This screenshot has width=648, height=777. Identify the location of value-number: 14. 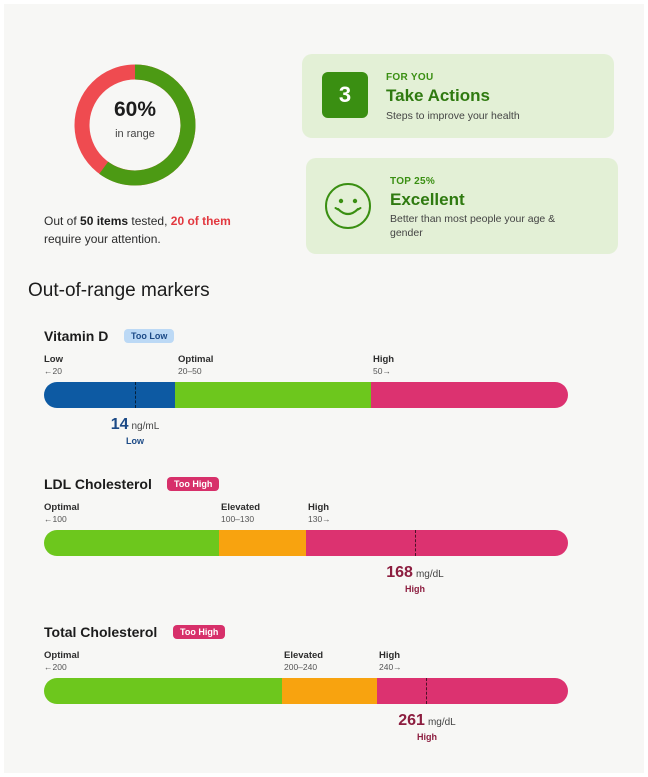
(119, 424).